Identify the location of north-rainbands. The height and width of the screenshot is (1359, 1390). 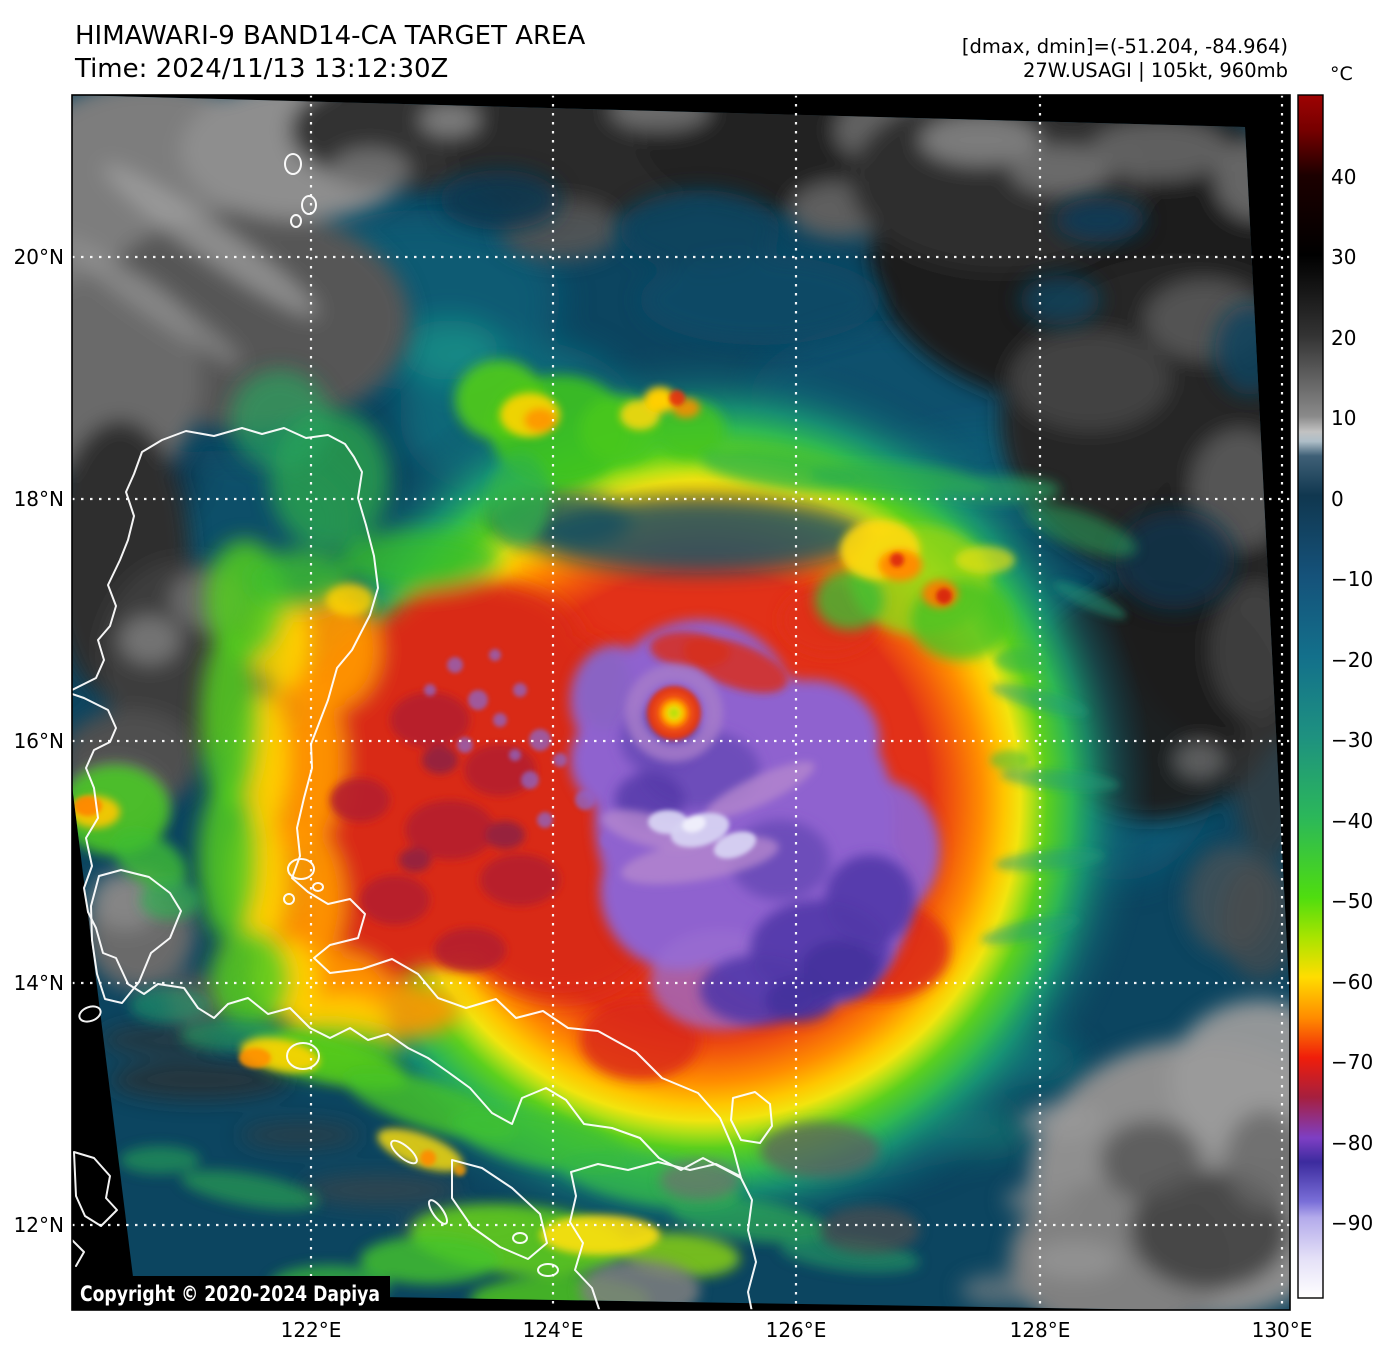
(796, 510).